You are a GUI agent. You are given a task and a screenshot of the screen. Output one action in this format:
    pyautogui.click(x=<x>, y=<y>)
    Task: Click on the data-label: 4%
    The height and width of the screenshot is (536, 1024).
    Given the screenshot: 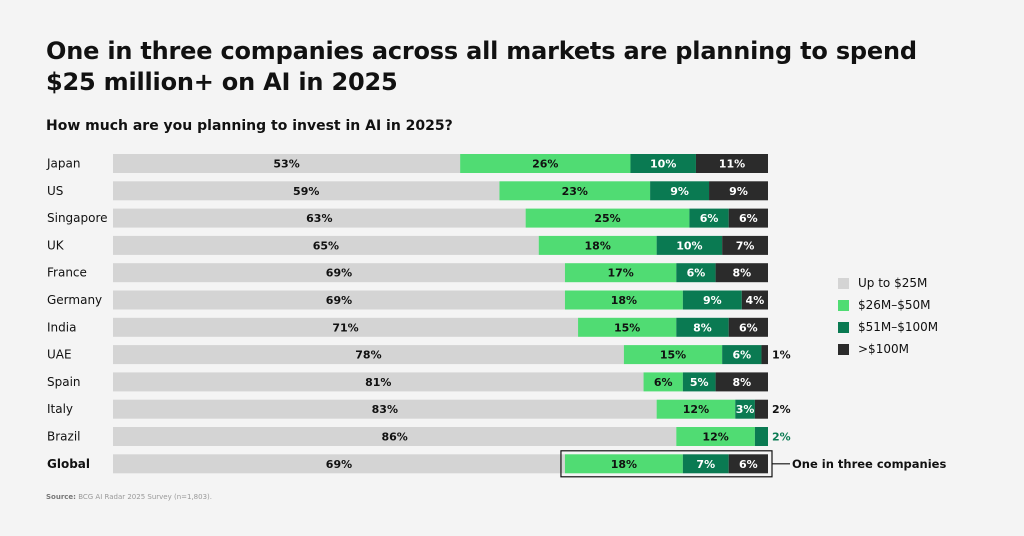 What is the action you would take?
    pyautogui.click(x=755, y=300)
    